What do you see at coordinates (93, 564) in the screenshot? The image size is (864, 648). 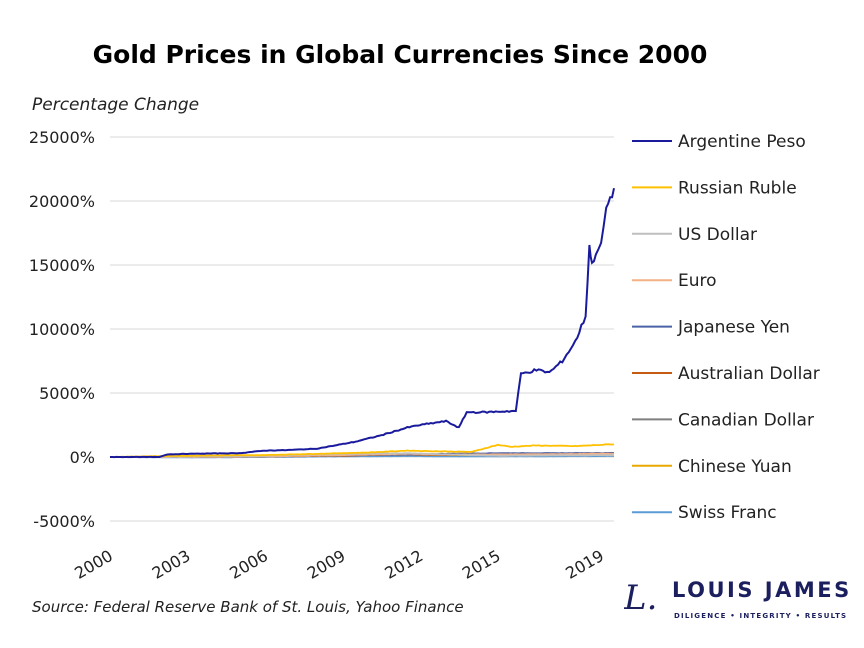 I see `x-tick-label: 2000` at bounding box center [93, 564].